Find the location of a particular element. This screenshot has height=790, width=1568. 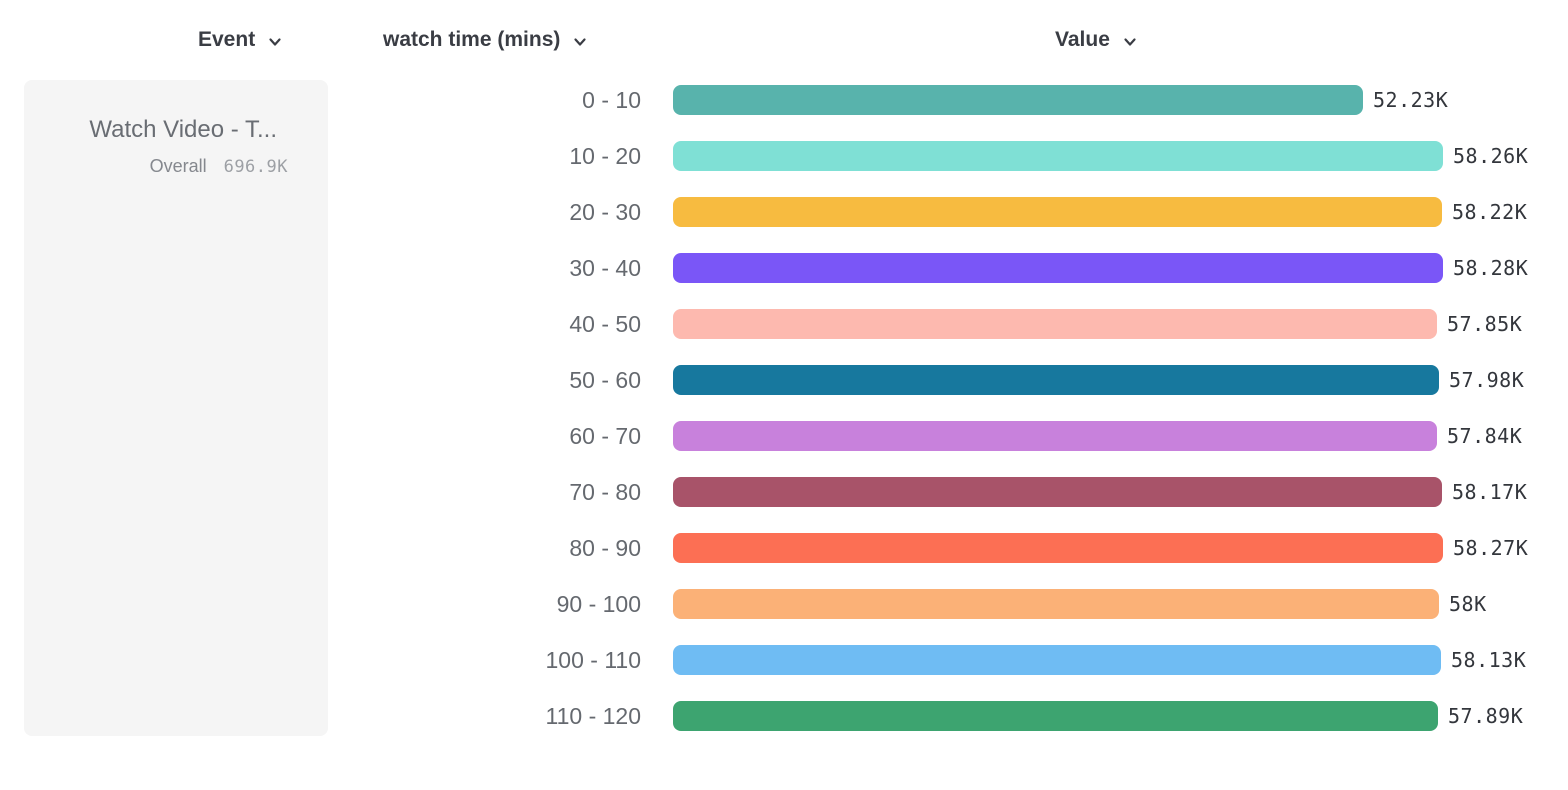

column-header-event-label: Event is located at coordinates (227, 39).